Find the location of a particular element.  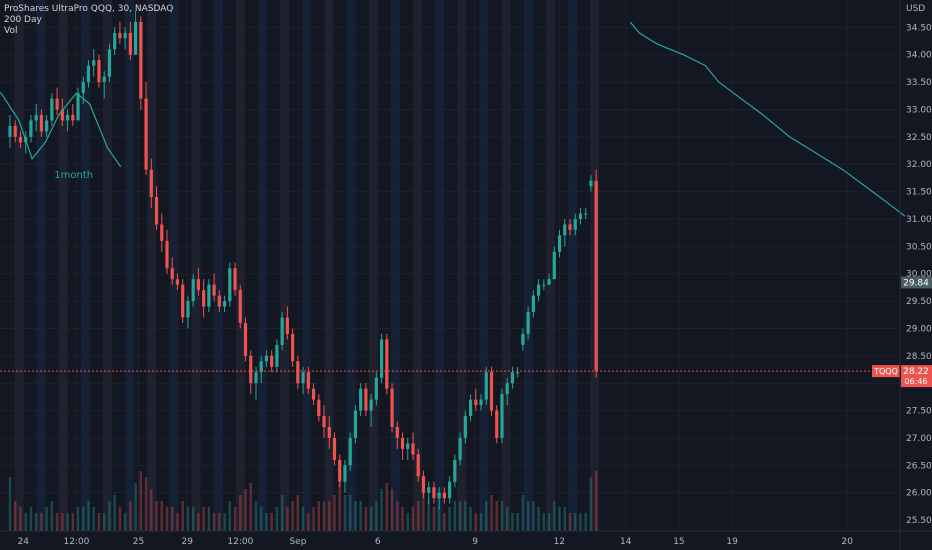

legend-ma-label: 200 Day is located at coordinates (23, 20).